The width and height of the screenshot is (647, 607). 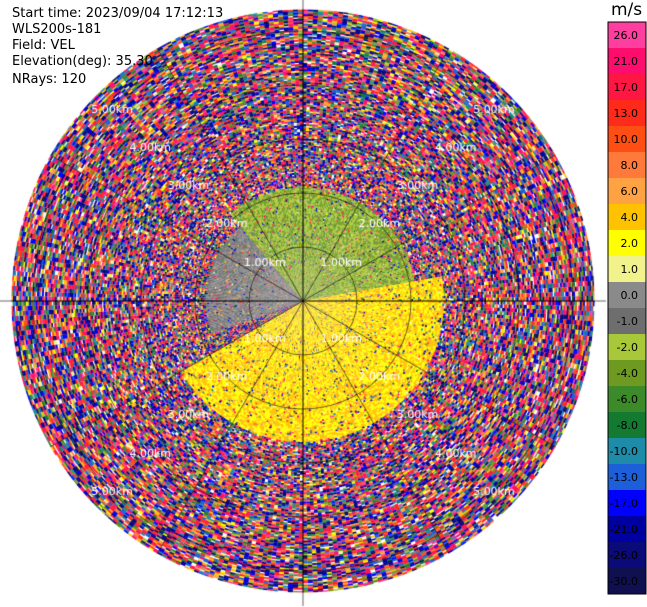 I want to click on colorbar-tick-label: -10.0, so click(x=624, y=451).